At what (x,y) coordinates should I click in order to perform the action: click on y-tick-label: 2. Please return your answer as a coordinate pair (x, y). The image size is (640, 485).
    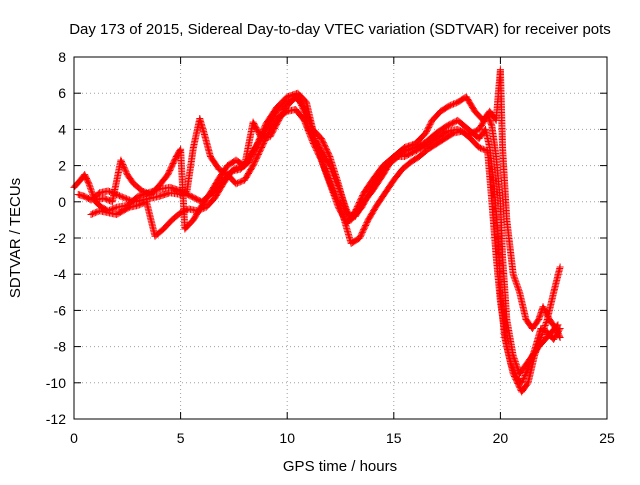
    Looking at the image, I should click on (62, 166).